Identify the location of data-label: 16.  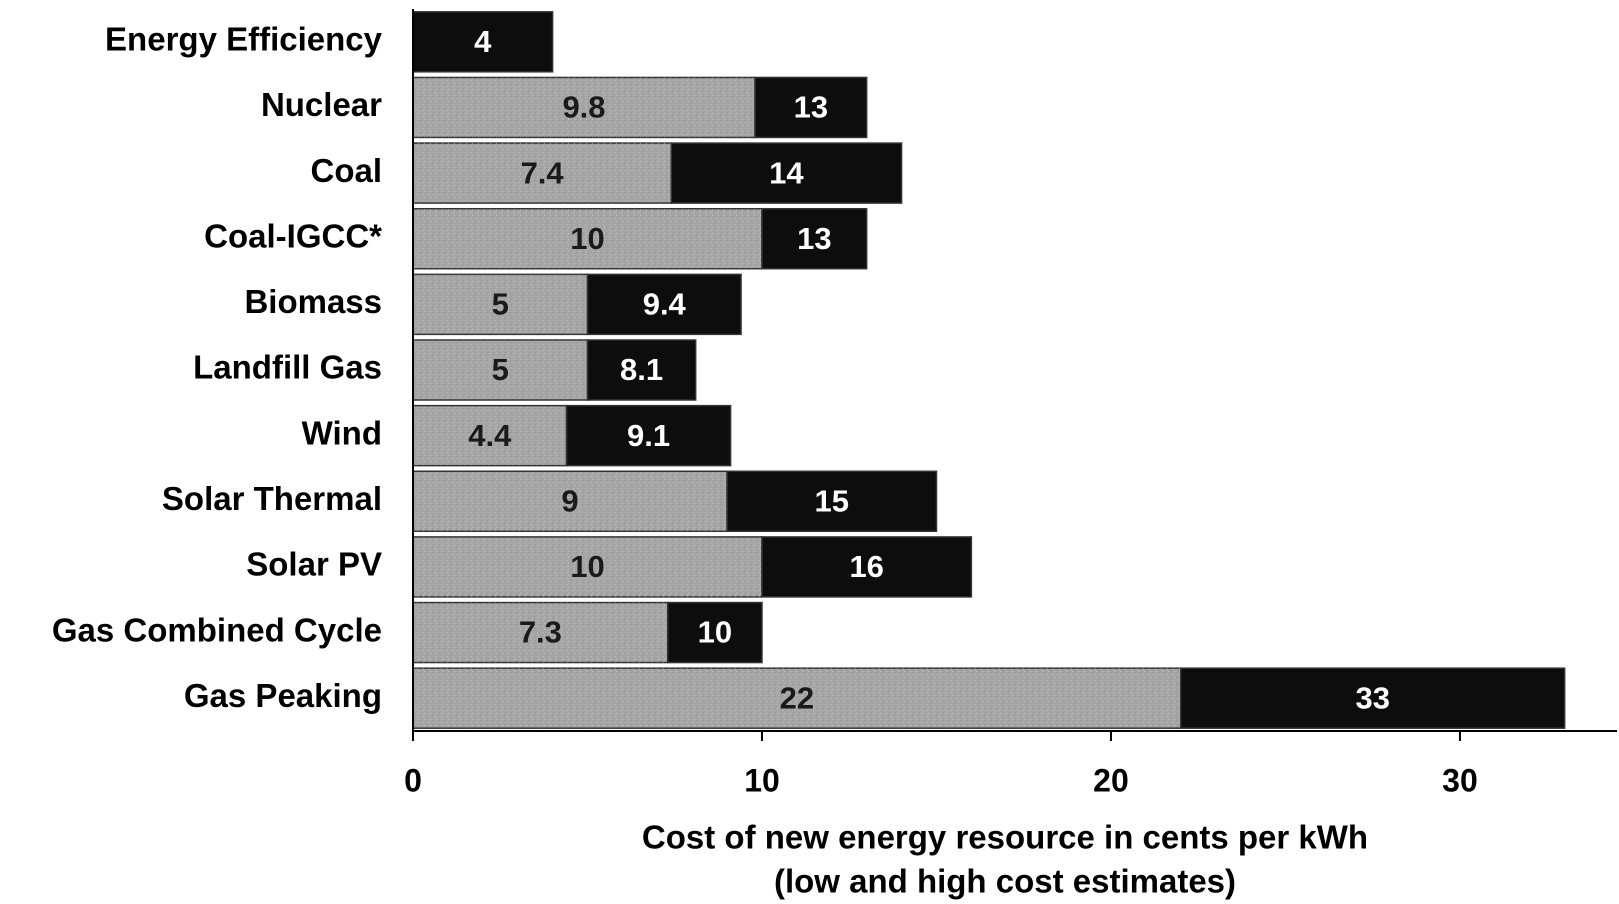
(866, 566).